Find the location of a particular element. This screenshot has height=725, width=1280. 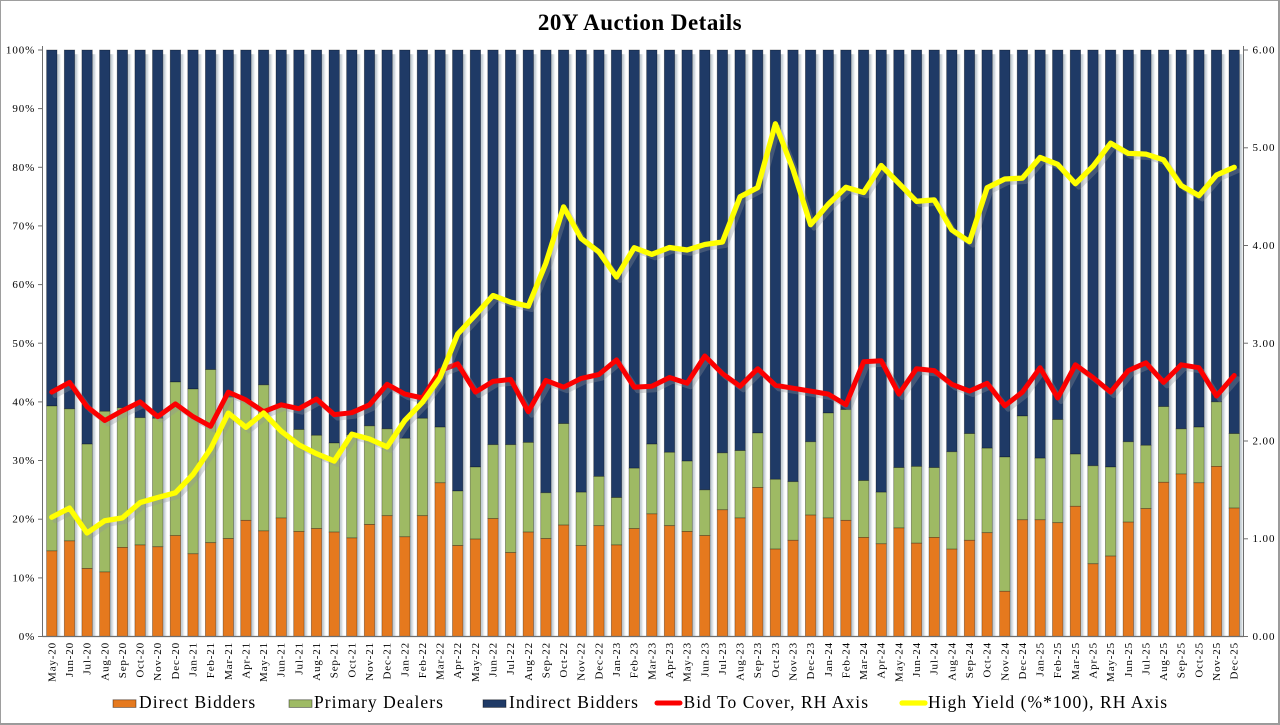

svg-text: Oct-24 is located at coordinates (988, 660).